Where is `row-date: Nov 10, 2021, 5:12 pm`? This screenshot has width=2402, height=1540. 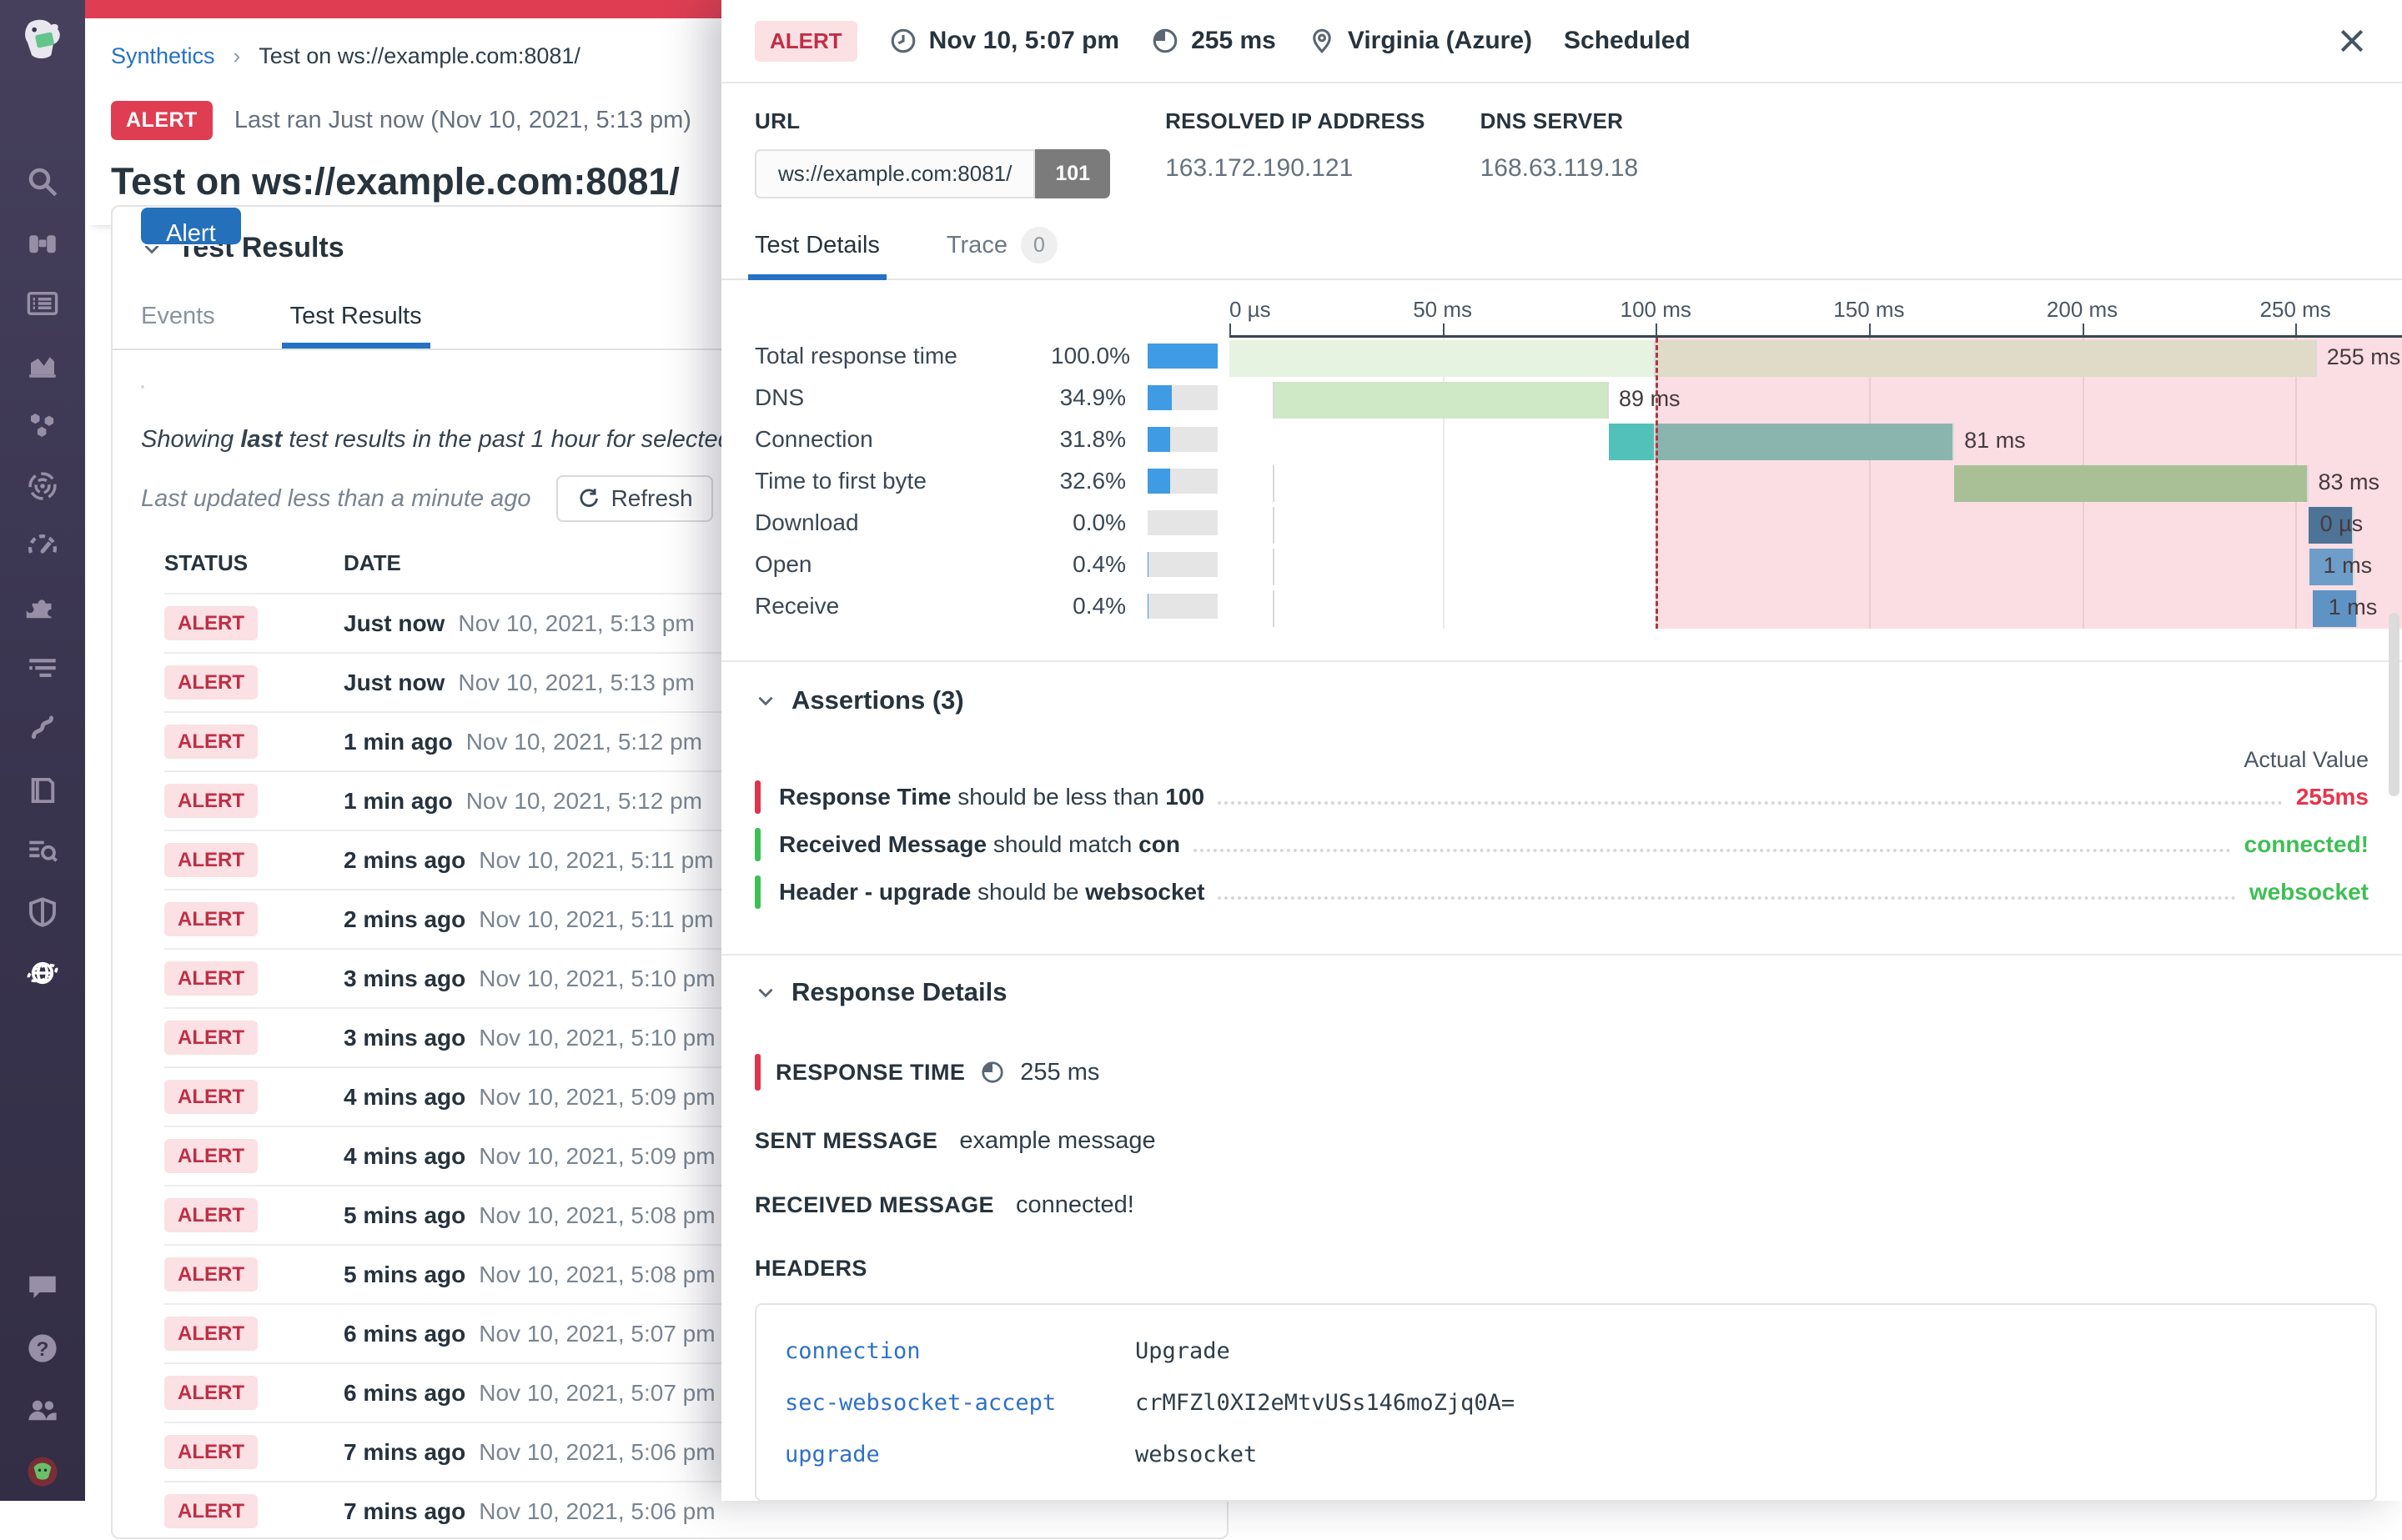
row-date: Nov 10, 2021, 5:12 pm is located at coordinates (583, 801).